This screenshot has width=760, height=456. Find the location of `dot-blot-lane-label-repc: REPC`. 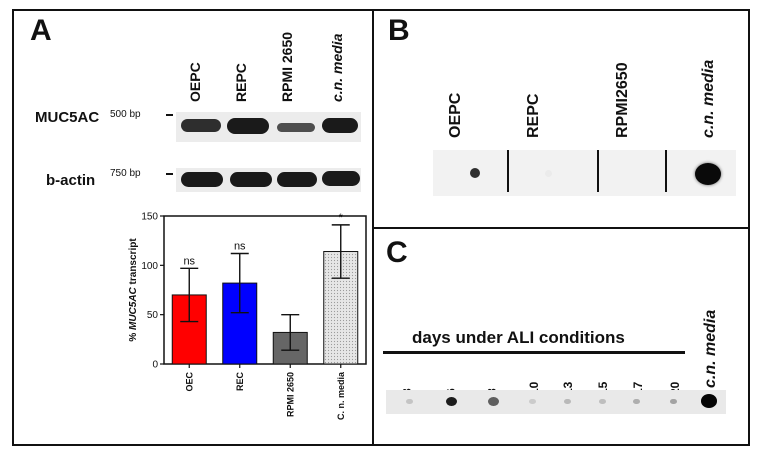

dot-blot-lane-label-repc: REPC is located at coordinates (533, 115).